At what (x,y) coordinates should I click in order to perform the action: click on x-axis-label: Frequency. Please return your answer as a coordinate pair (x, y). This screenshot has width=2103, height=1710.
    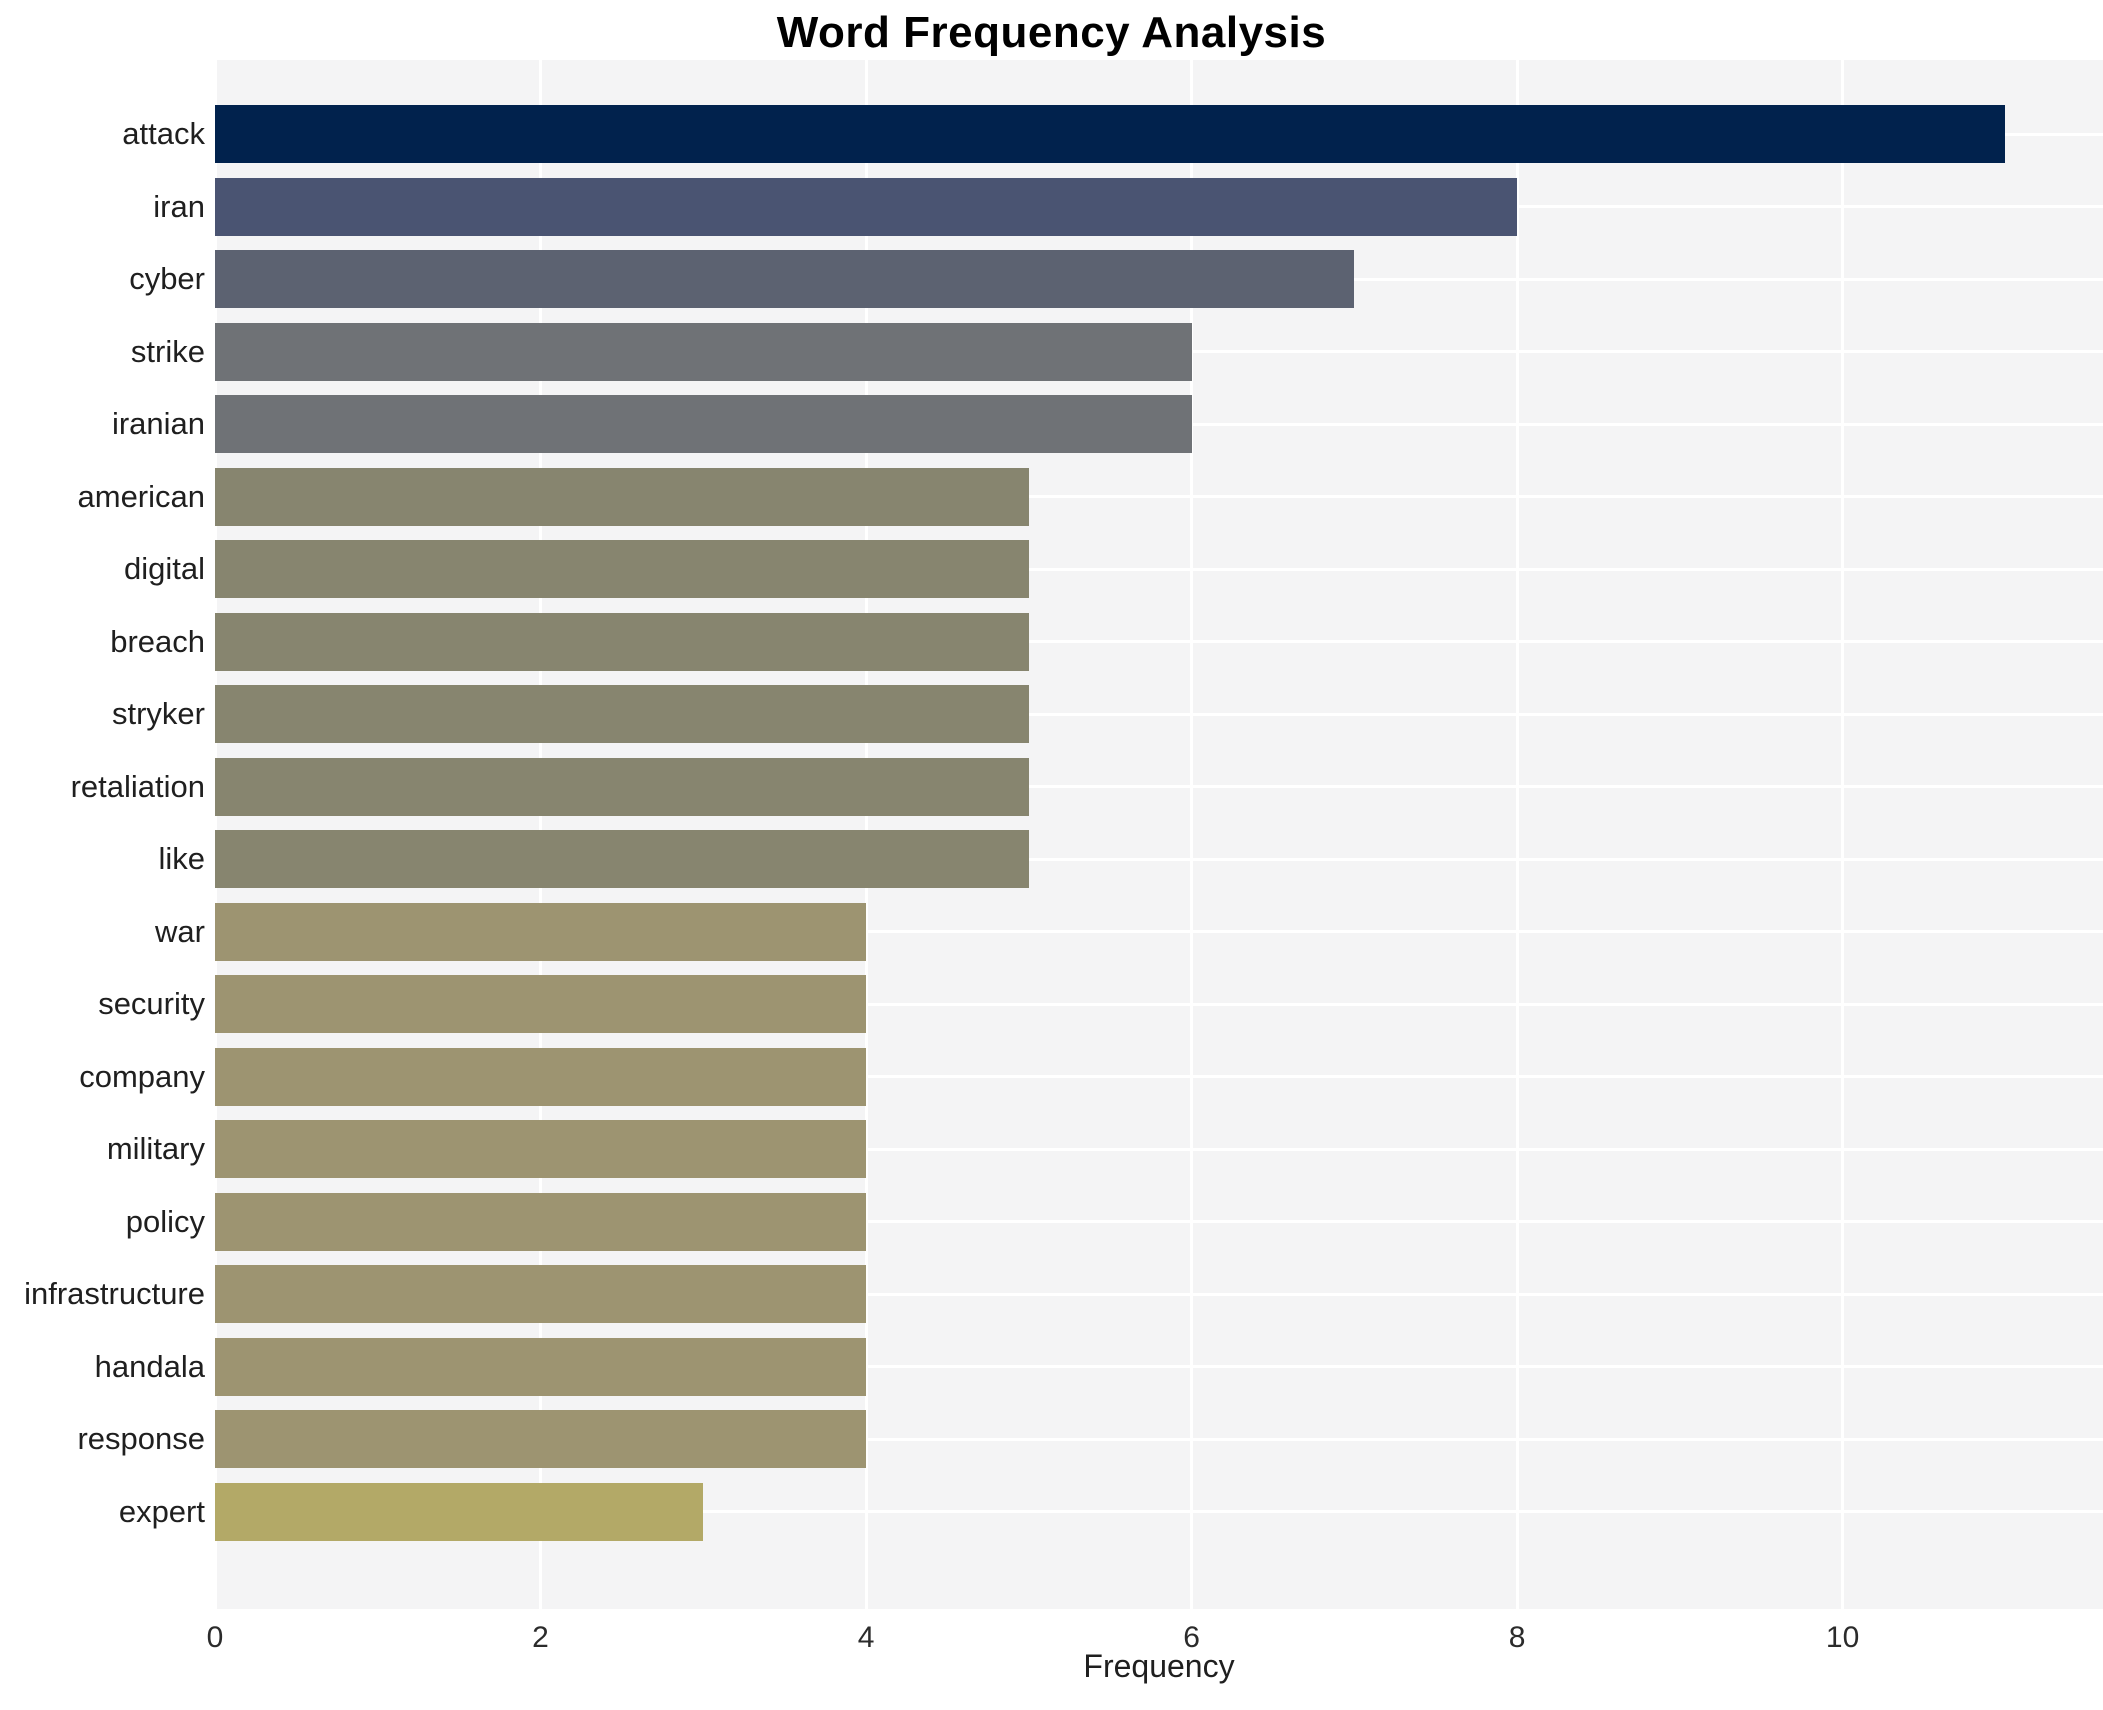
    Looking at the image, I should click on (1159, 1666).